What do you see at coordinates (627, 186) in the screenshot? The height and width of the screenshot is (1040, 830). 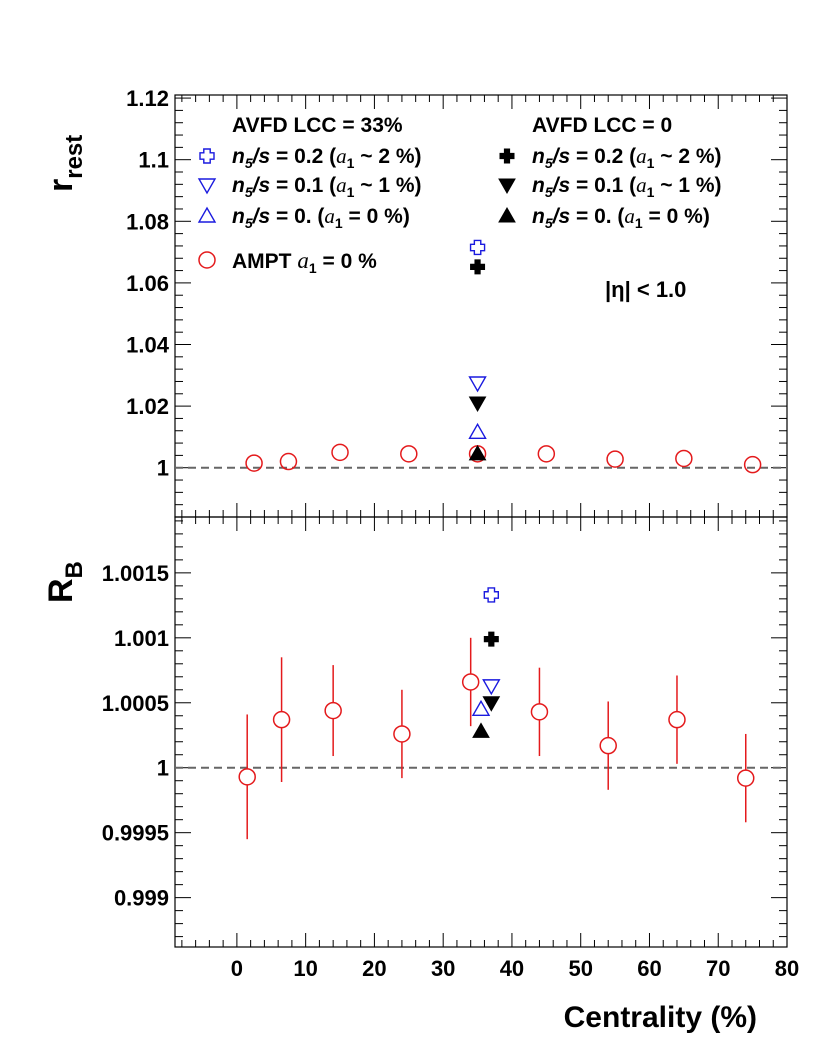 I see `legend-row-1-right: n5/s = 0.1 (a1 ~ 1 %)` at bounding box center [627, 186].